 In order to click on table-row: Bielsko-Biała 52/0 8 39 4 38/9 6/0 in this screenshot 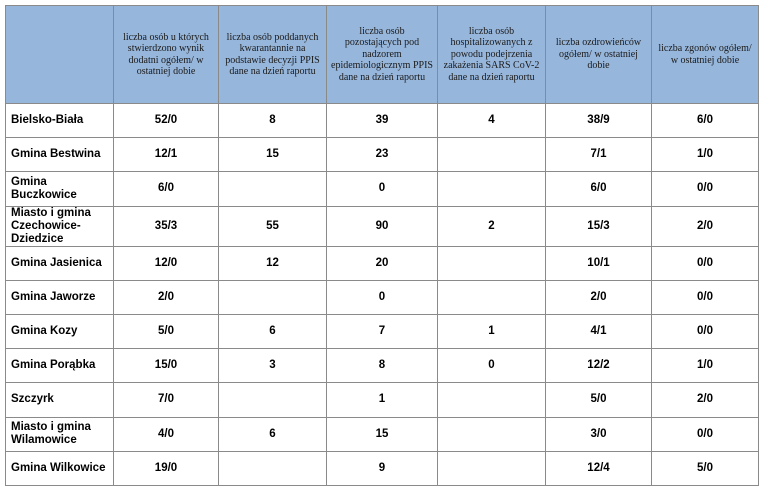, I will do `click(382, 120)`.